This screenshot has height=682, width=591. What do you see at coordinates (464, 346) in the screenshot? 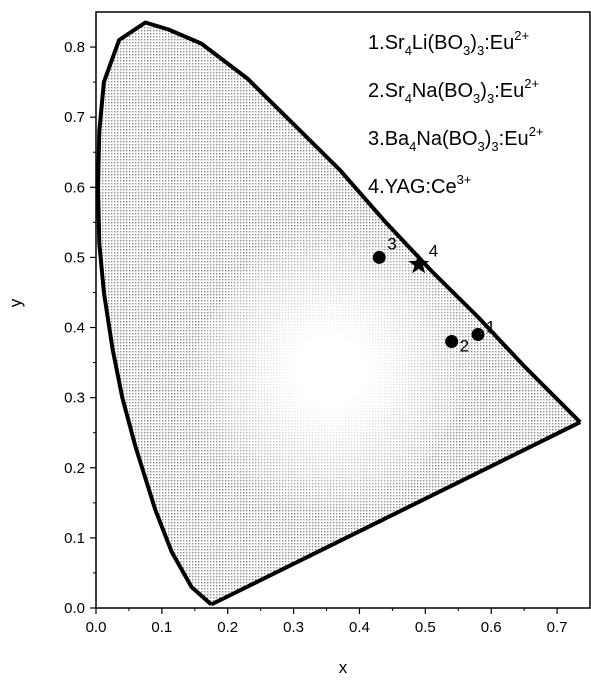
I see `point-label: 2` at bounding box center [464, 346].